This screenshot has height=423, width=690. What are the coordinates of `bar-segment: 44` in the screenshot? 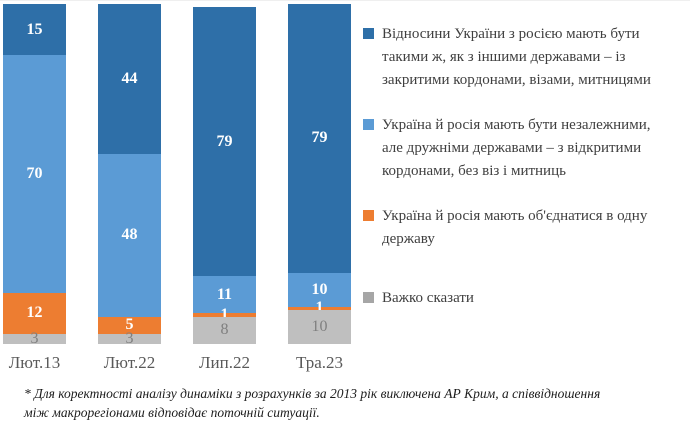 It's located at (129, 79).